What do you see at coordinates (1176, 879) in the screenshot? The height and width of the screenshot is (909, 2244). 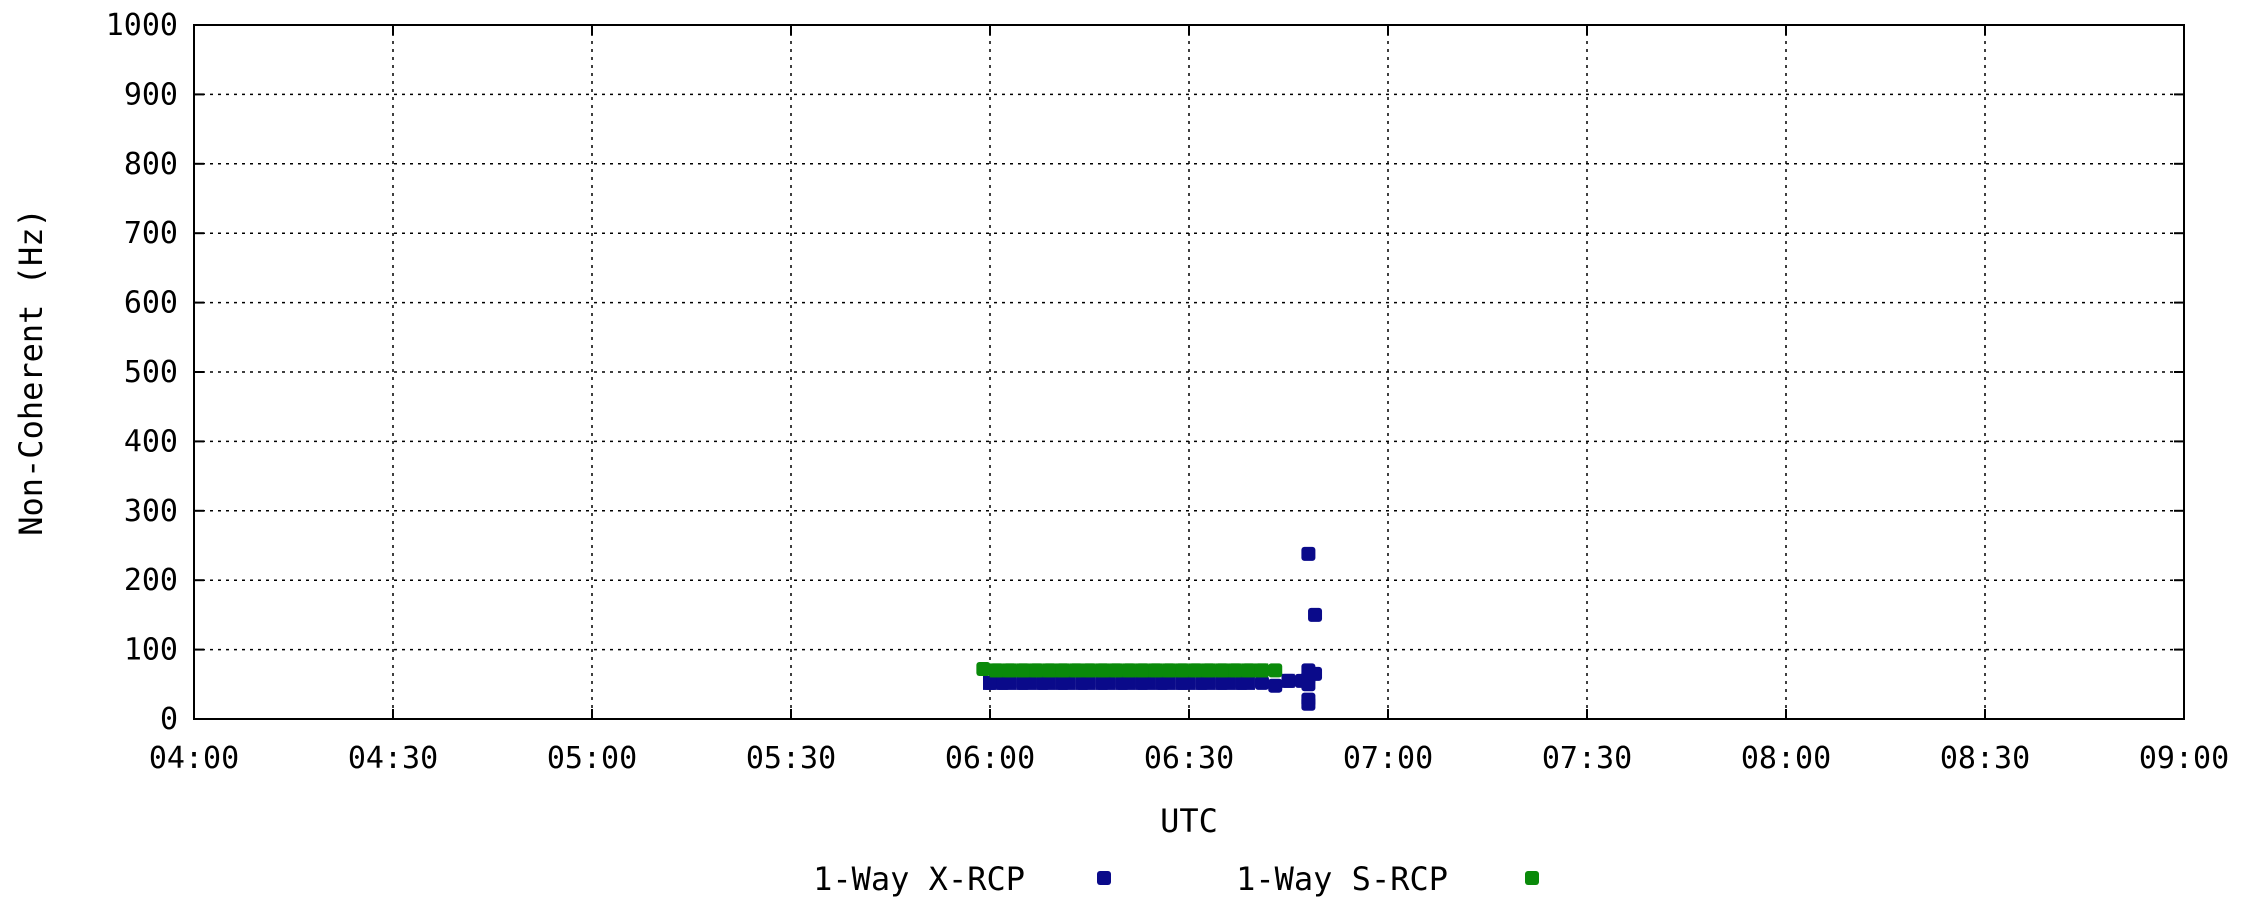 I see `legend: 1-Way X-RCP 1-Way S-RCP` at bounding box center [1176, 879].